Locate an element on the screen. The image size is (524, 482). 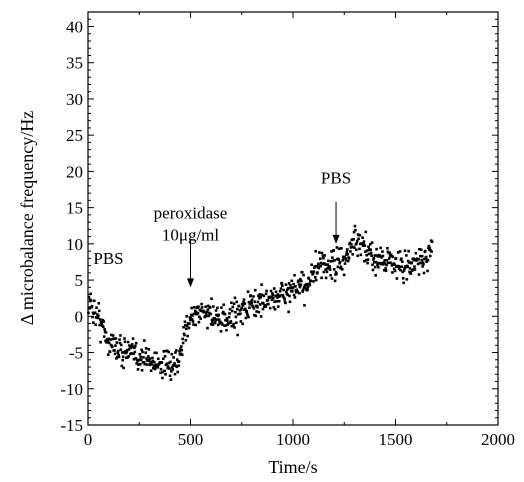
y-axis-title: Δ microbalance frequency/Hz is located at coordinates (27, 218).